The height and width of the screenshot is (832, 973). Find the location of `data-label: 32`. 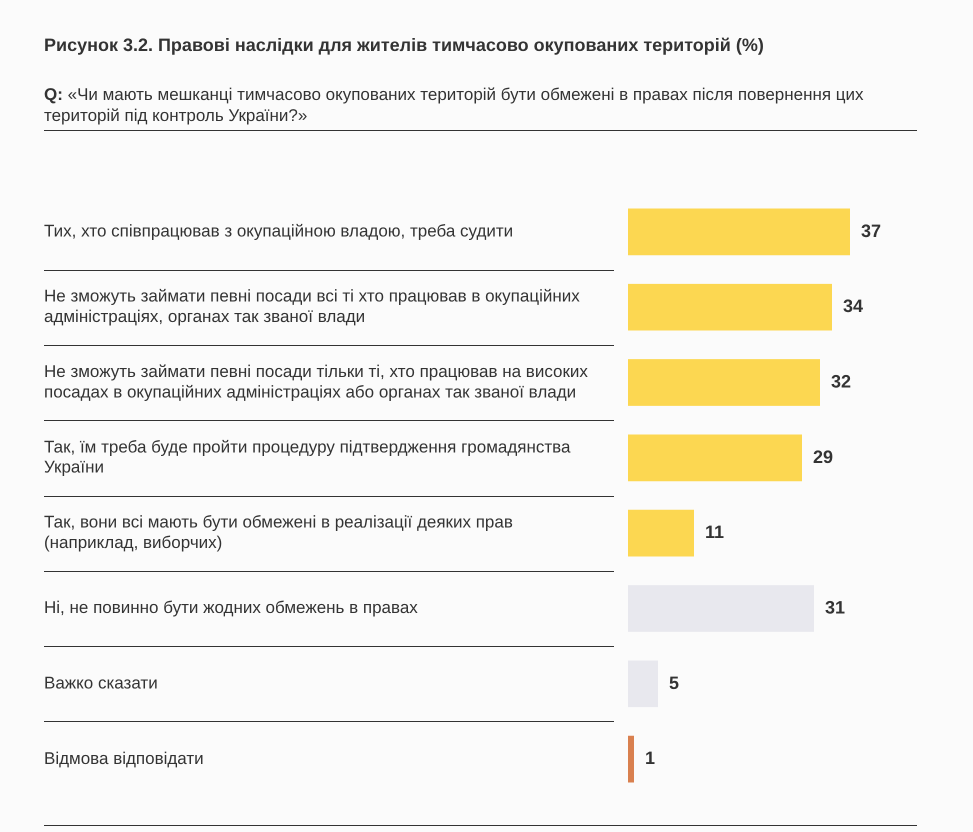

data-label: 32 is located at coordinates (841, 381).